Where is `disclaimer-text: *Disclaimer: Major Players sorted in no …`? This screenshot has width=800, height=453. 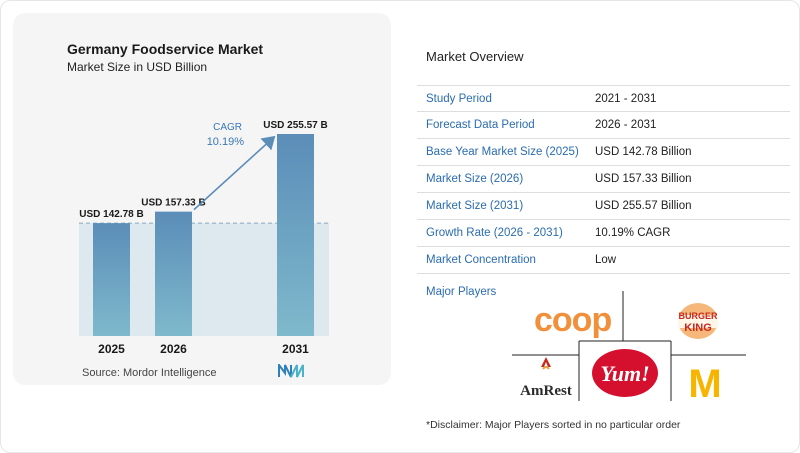 disclaimer-text: *Disclaimer: Major Players sorted in no … is located at coordinates (553, 425).